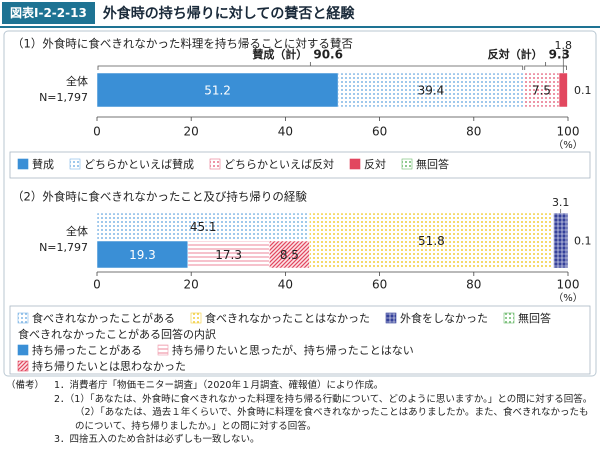  I want to click on note: 1．消費者庁「物価モニター調査」（2020年１月調査、確報値）により作成。, so click(219, 385).